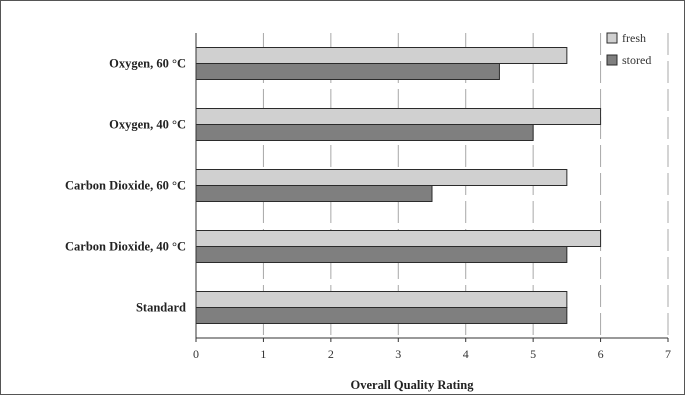 The image size is (685, 395). I want to click on x-tick-label-4: 4, so click(466, 354).